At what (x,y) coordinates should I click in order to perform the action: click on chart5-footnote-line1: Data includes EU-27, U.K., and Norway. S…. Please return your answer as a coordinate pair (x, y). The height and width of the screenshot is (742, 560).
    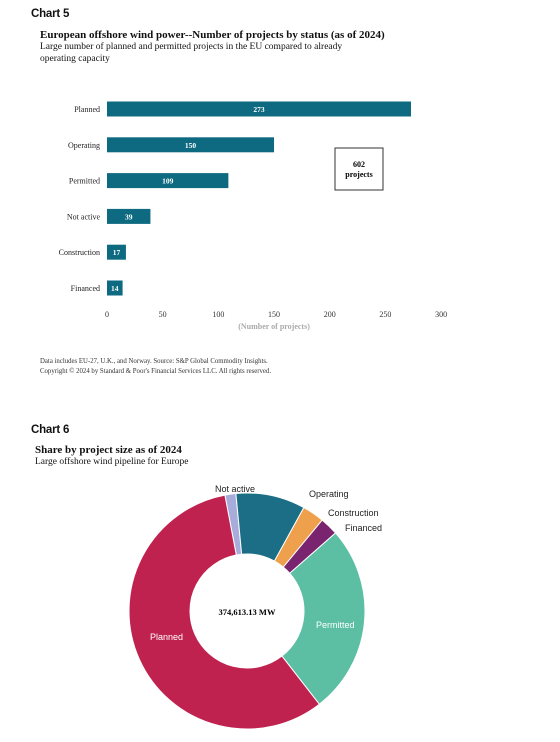
    Looking at the image, I should click on (154, 361).